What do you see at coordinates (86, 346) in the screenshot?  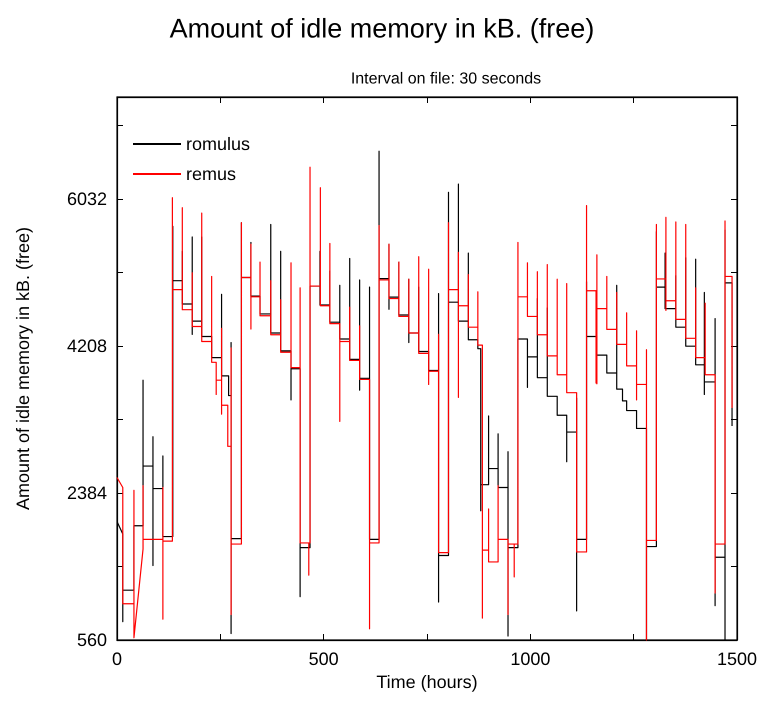 I see `y-tick-label: 4208` at bounding box center [86, 346].